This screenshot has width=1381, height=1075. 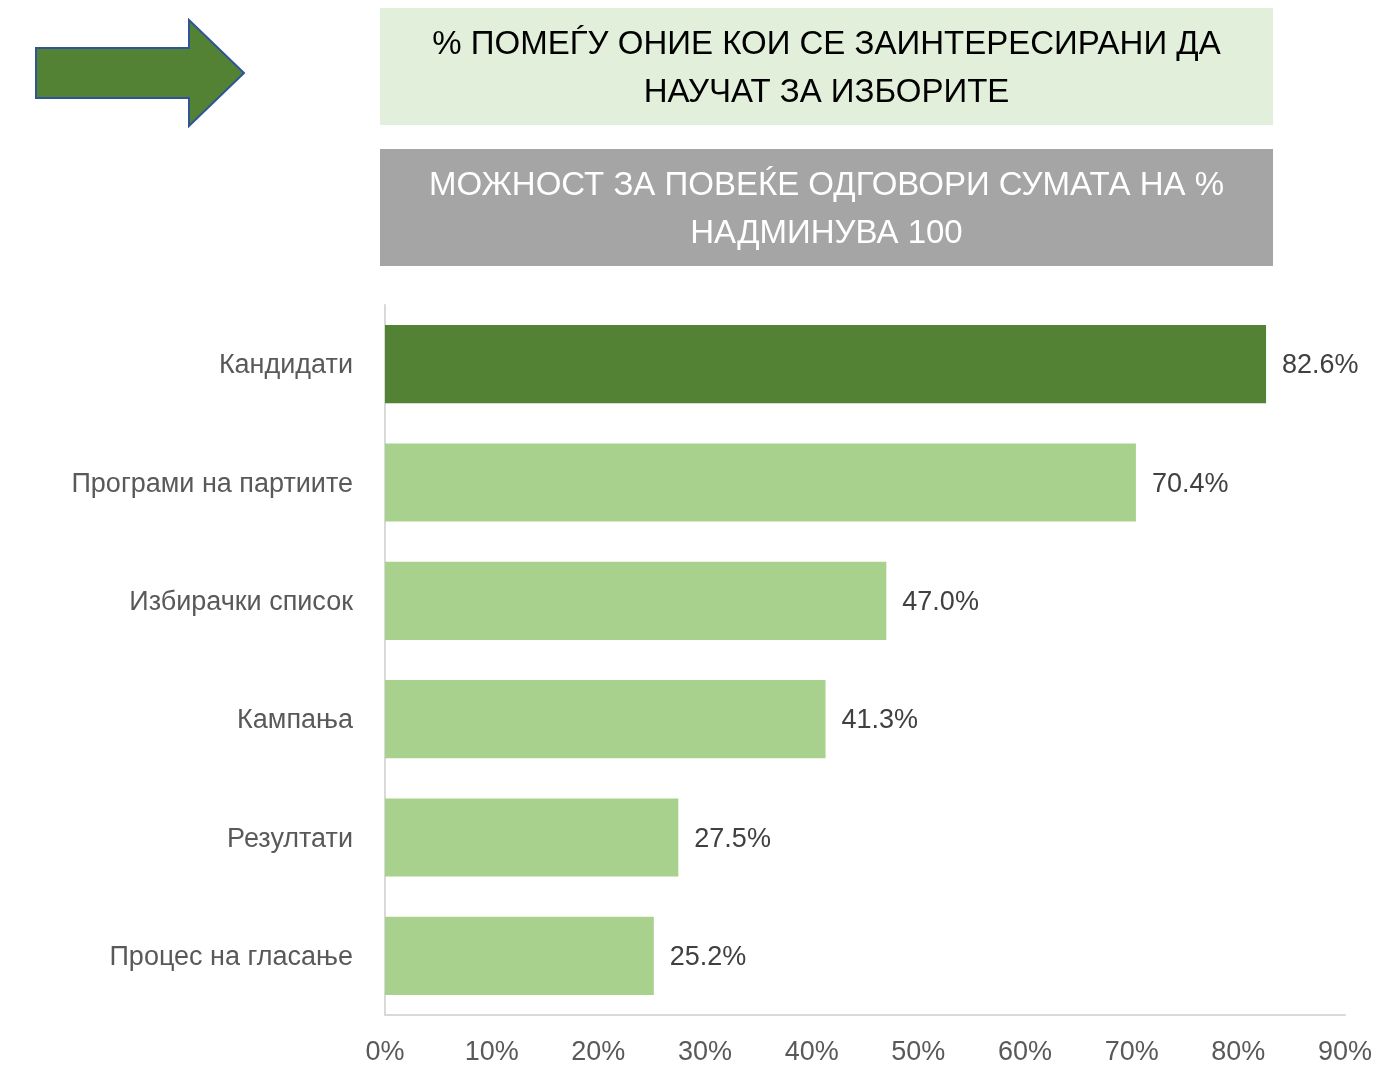 I want to click on x-tick-label: 50%, so click(x=918, y=1050).